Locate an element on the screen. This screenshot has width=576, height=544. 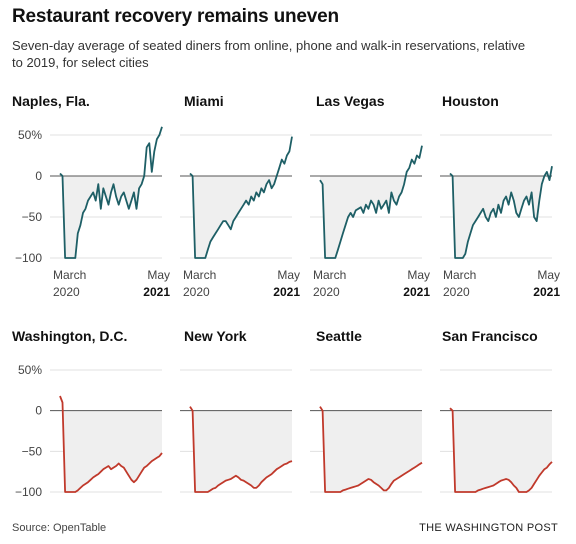
panel-title: Houston is located at coordinates (470, 101).